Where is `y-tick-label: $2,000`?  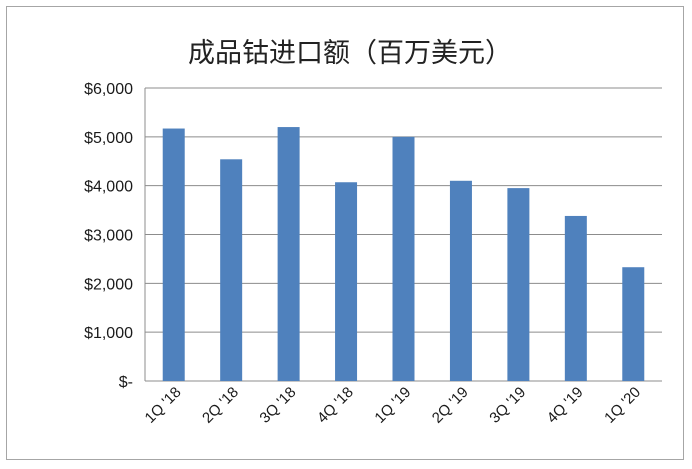
y-tick-label: $2,000 is located at coordinates (108, 284).